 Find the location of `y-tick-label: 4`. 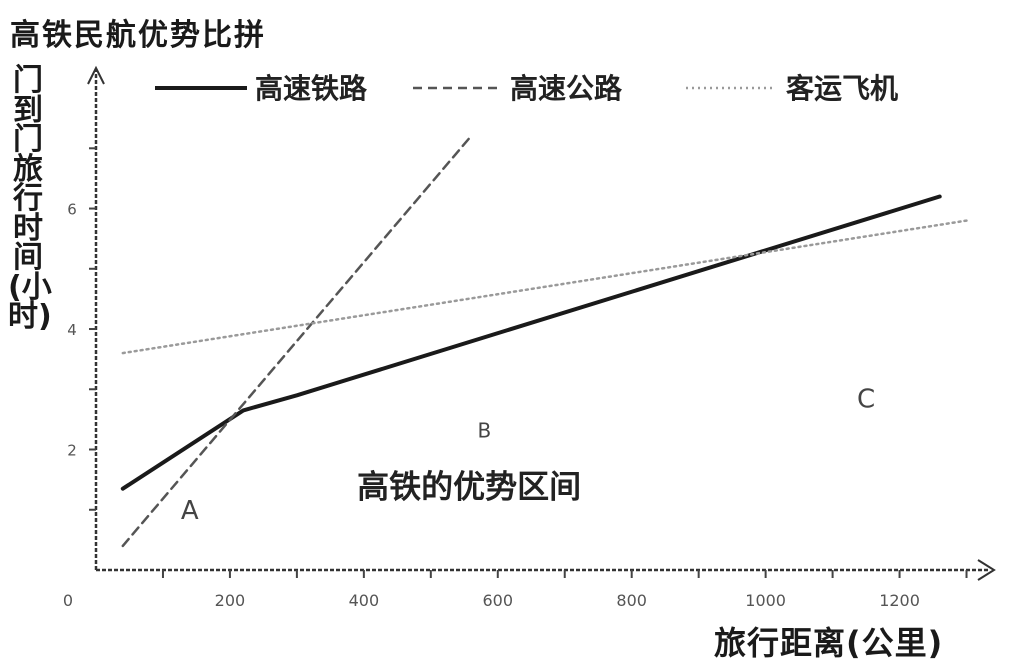

y-tick-label: 4 is located at coordinates (72, 330).